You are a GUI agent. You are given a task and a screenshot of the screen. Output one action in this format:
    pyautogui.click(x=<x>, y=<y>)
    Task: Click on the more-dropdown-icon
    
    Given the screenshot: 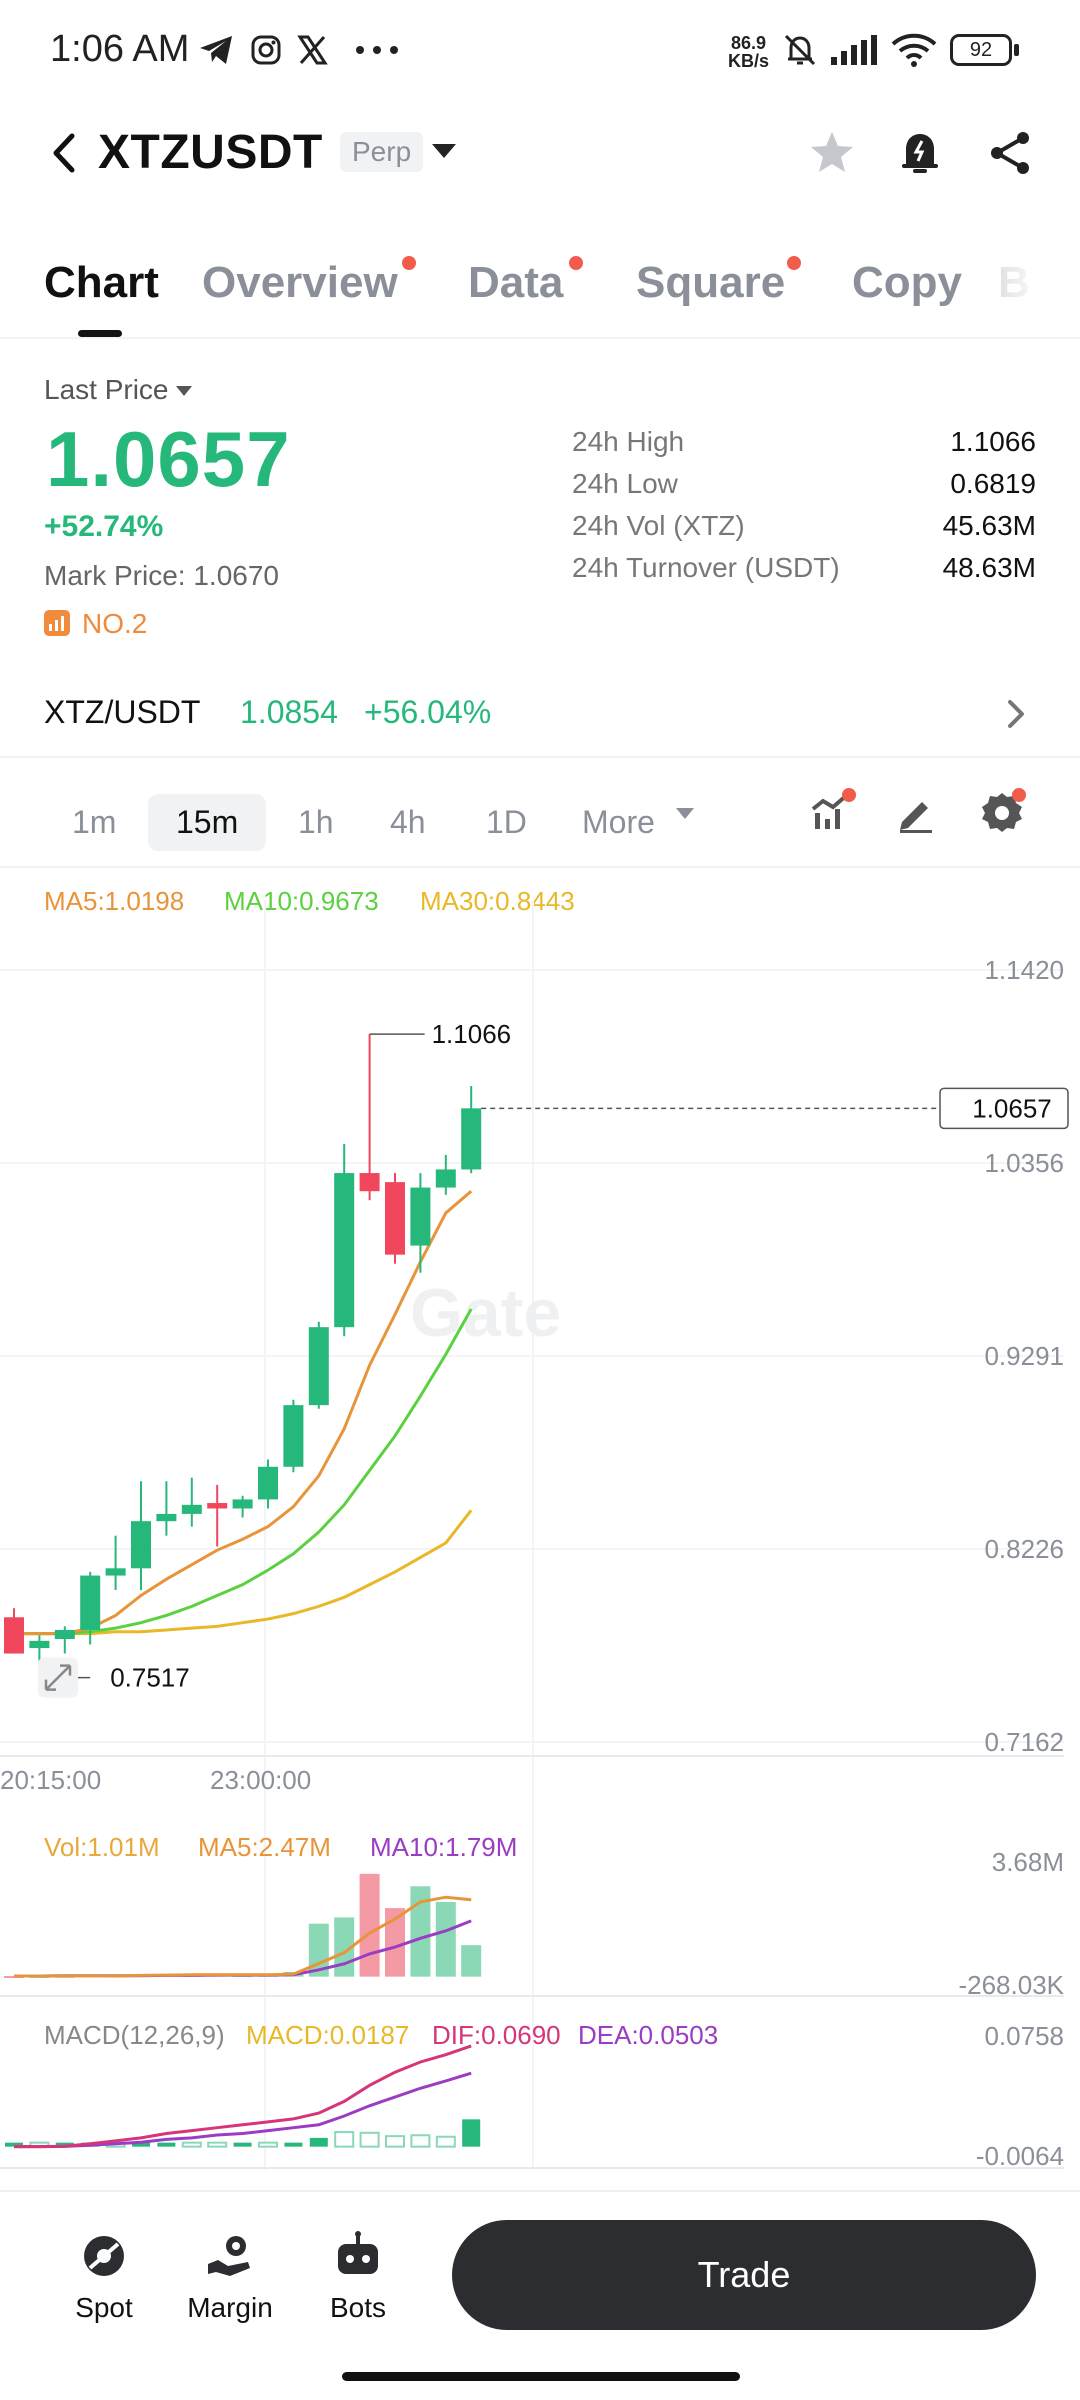 What is the action you would take?
    pyautogui.click(x=685, y=813)
    